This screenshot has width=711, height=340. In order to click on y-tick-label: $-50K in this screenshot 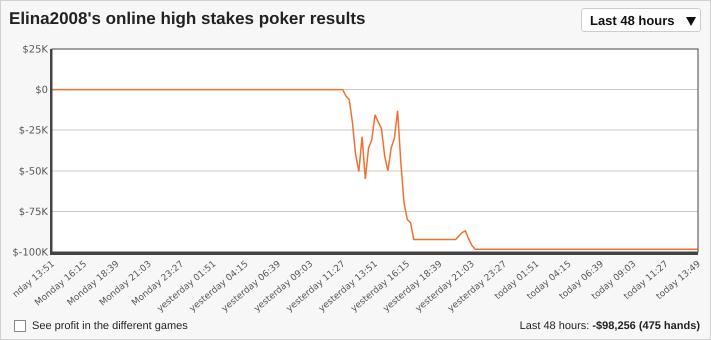, I will do `click(33, 172)`.